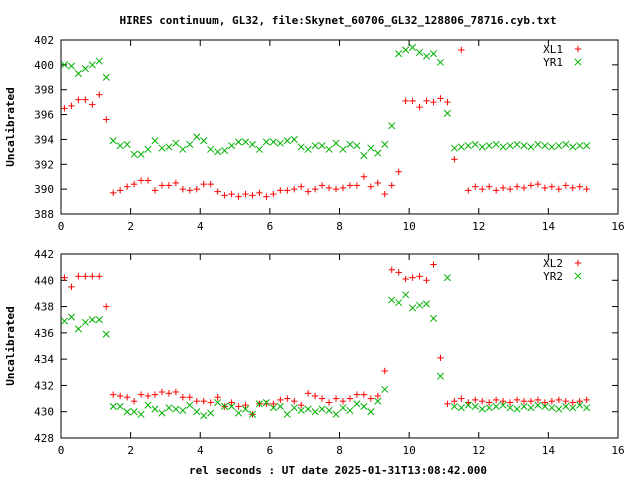 The height and width of the screenshot is (480, 640). What do you see at coordinates (44, 438) in the screenshot?
I see `y-tick-label: 428` at bounding box center [44, 438].